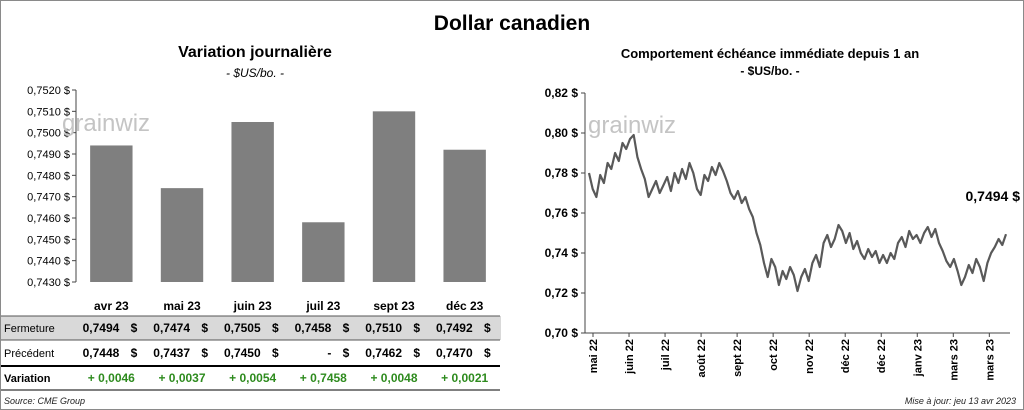 This screenshot has height=410, width=1024. What do you see at coordinates (242, 328) in the screenshot?
I see `table-cell: 0,7505` at bounding box center [242, 328].